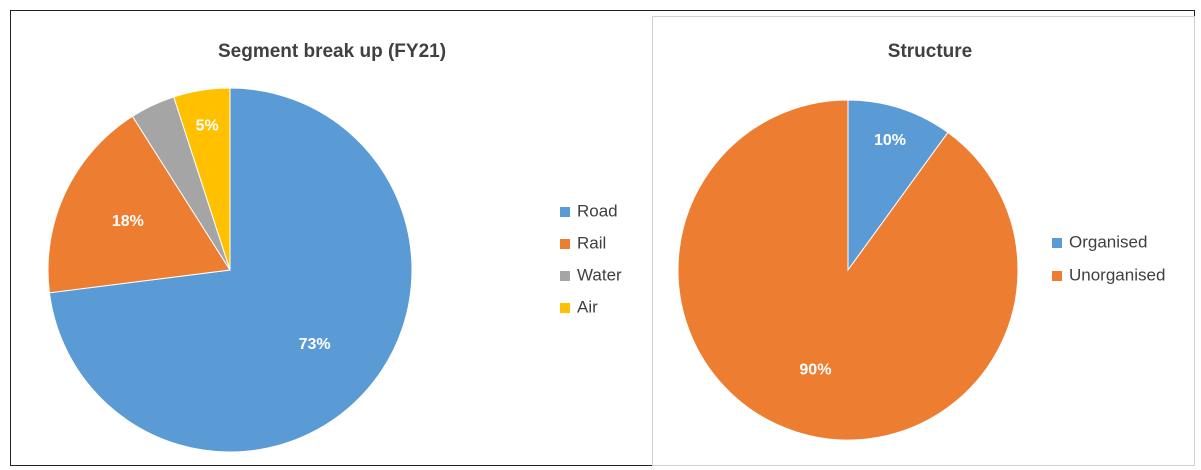 The width and height of the screenshot is (1201, 470). What do you see at coordinates (315, 344) in the screenshot?
I see `data-label: 73%` at bounding box center [315, 344].